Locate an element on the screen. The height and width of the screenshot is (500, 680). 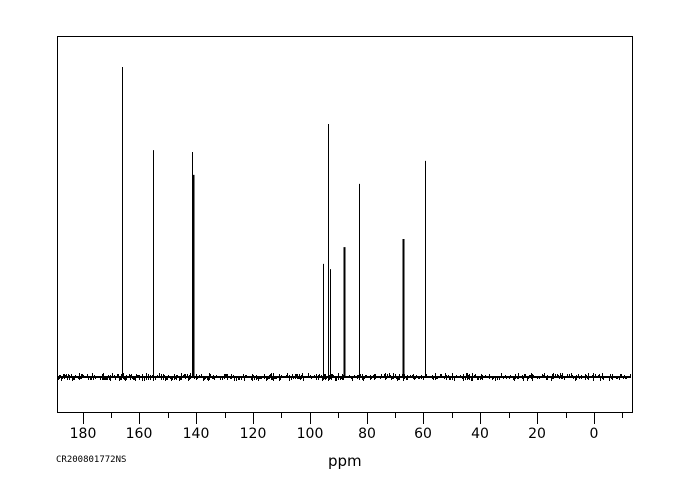
x-axis-tick-labels: 180 160 140 120 100 80 60 40 20 0 is located at coordinates (334, 434).